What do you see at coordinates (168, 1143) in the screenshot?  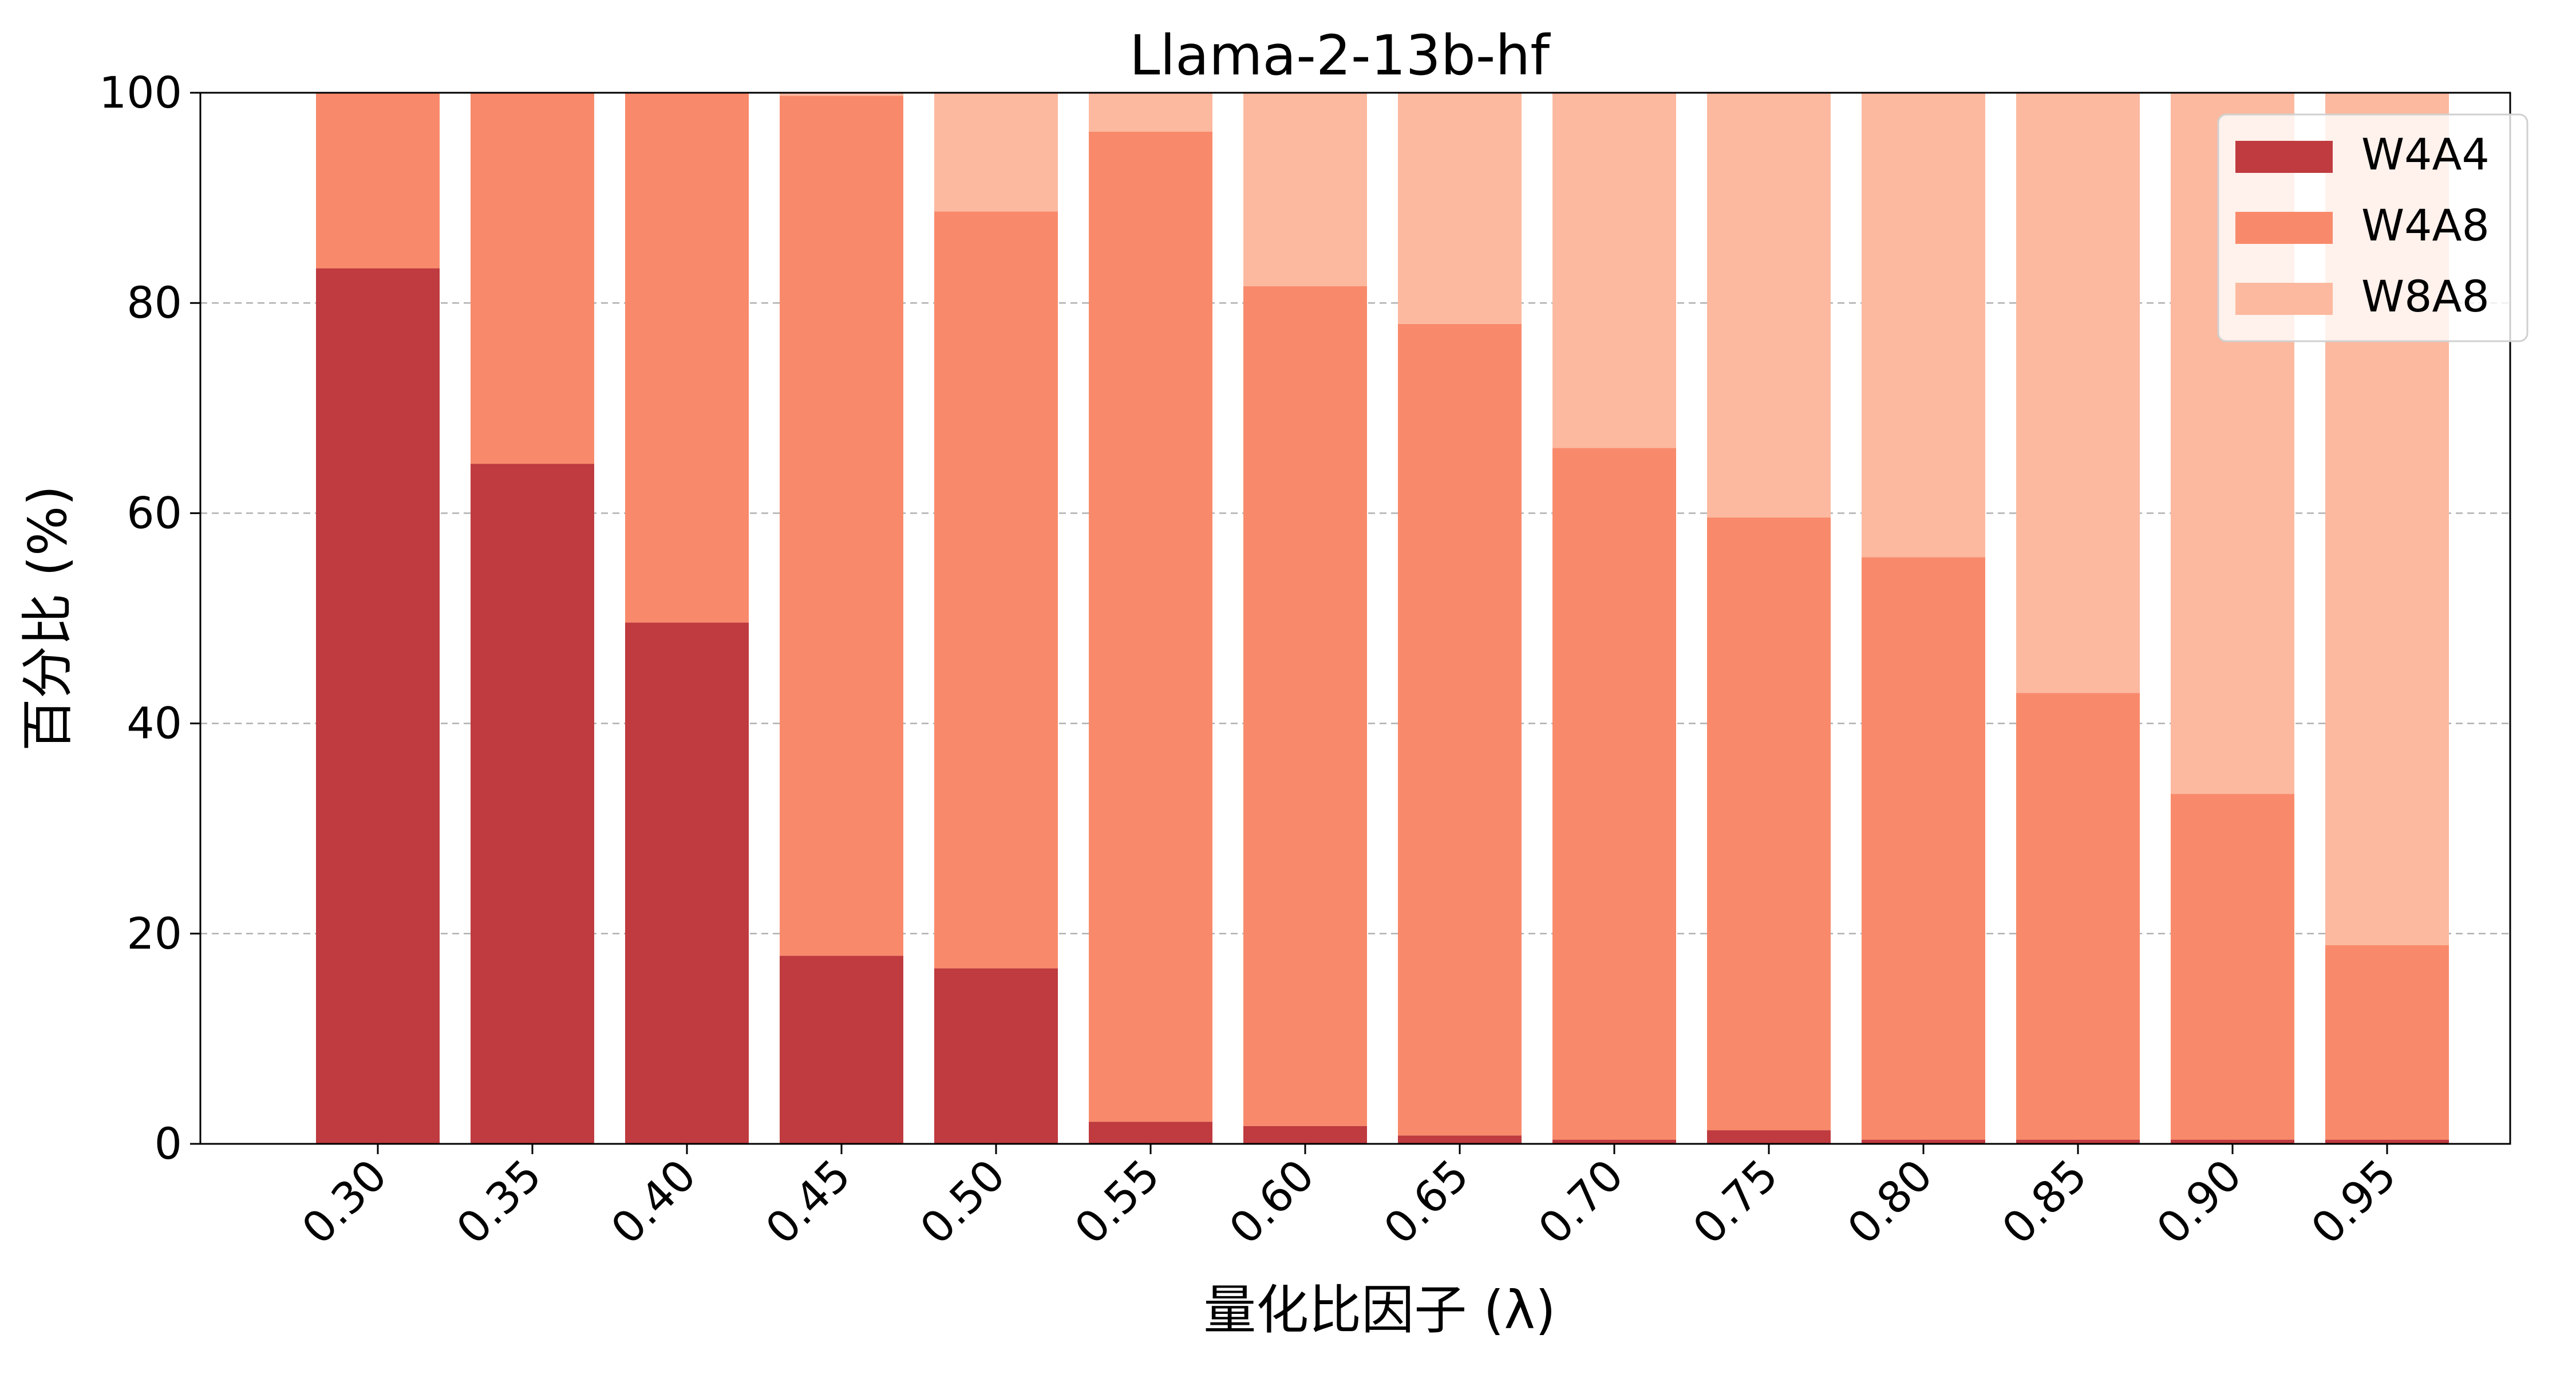 I see `y-tick-label: 0` at bounding box center [168, 1143].